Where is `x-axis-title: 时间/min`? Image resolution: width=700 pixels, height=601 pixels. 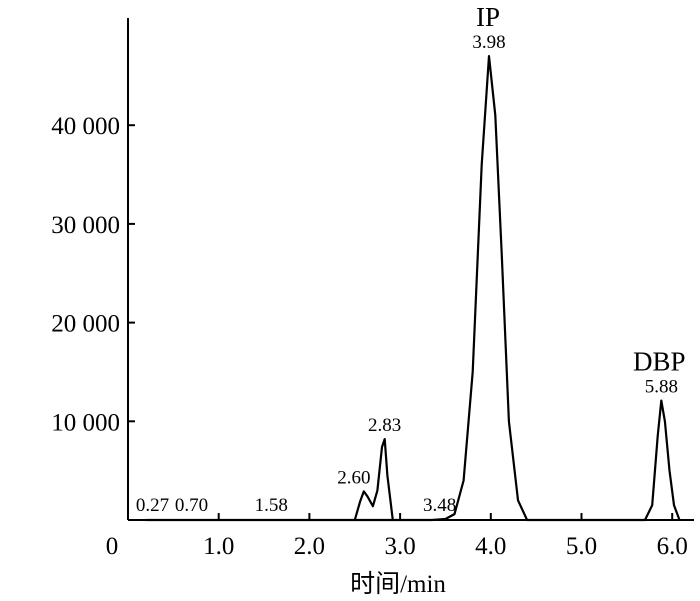
x-axis-title: 时间/min is located at coordinates (398, 584).